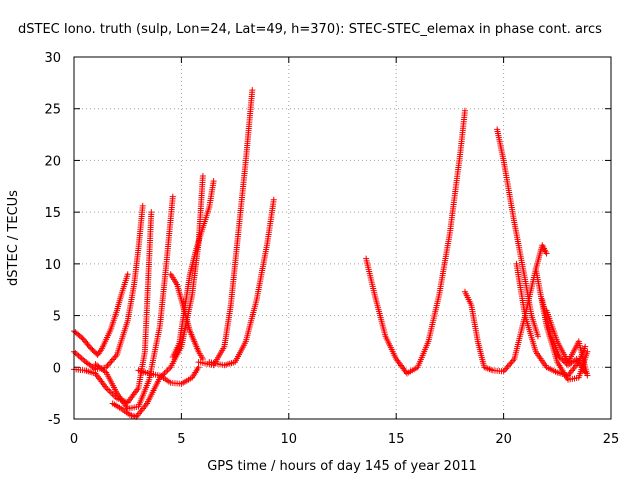 The height and width of the screenshot is (480, 640). I want to click on y-tick-label: 30, so click(52, 58).